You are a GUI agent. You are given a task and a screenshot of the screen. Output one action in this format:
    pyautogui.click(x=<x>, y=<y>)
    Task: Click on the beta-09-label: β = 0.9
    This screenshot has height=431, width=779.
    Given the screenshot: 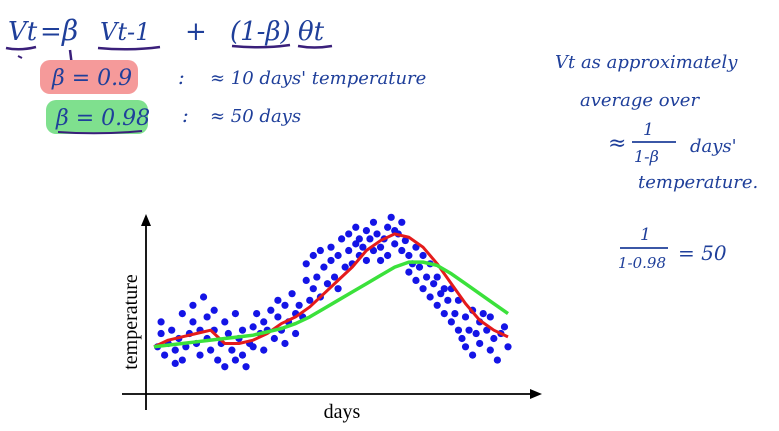 What is the action you would take?
    pyautogui.click(x=91, y=78)
    